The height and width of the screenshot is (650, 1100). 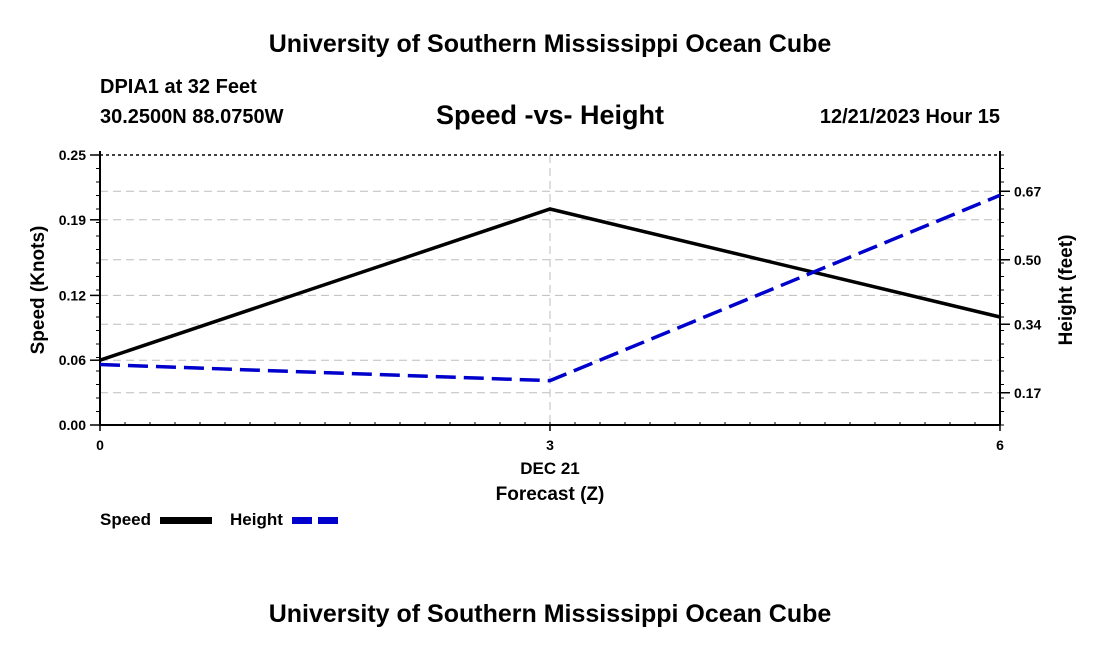 What do you see at coordinates (1027, 191) in the screenshot?
I see `right-tick-label: 0.67` at bounding box center [1027, 191].